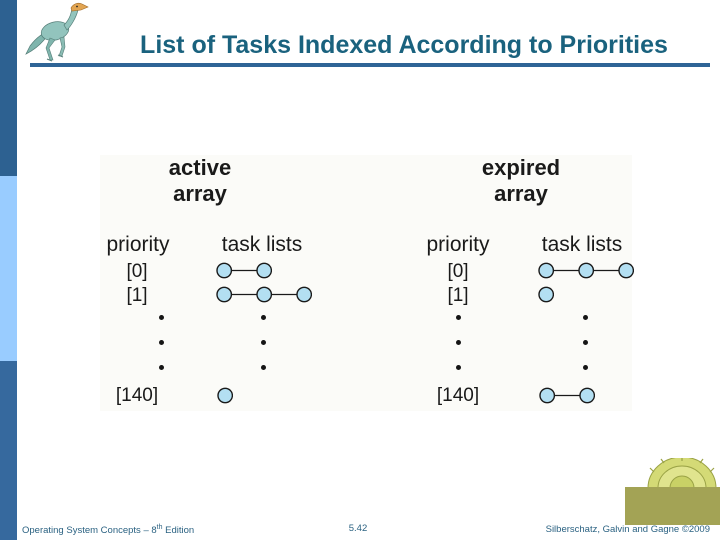 Image resolution: width=720 pixels, height=540 pixels. I want to click on active-array-title: active array, so click(200, 181).